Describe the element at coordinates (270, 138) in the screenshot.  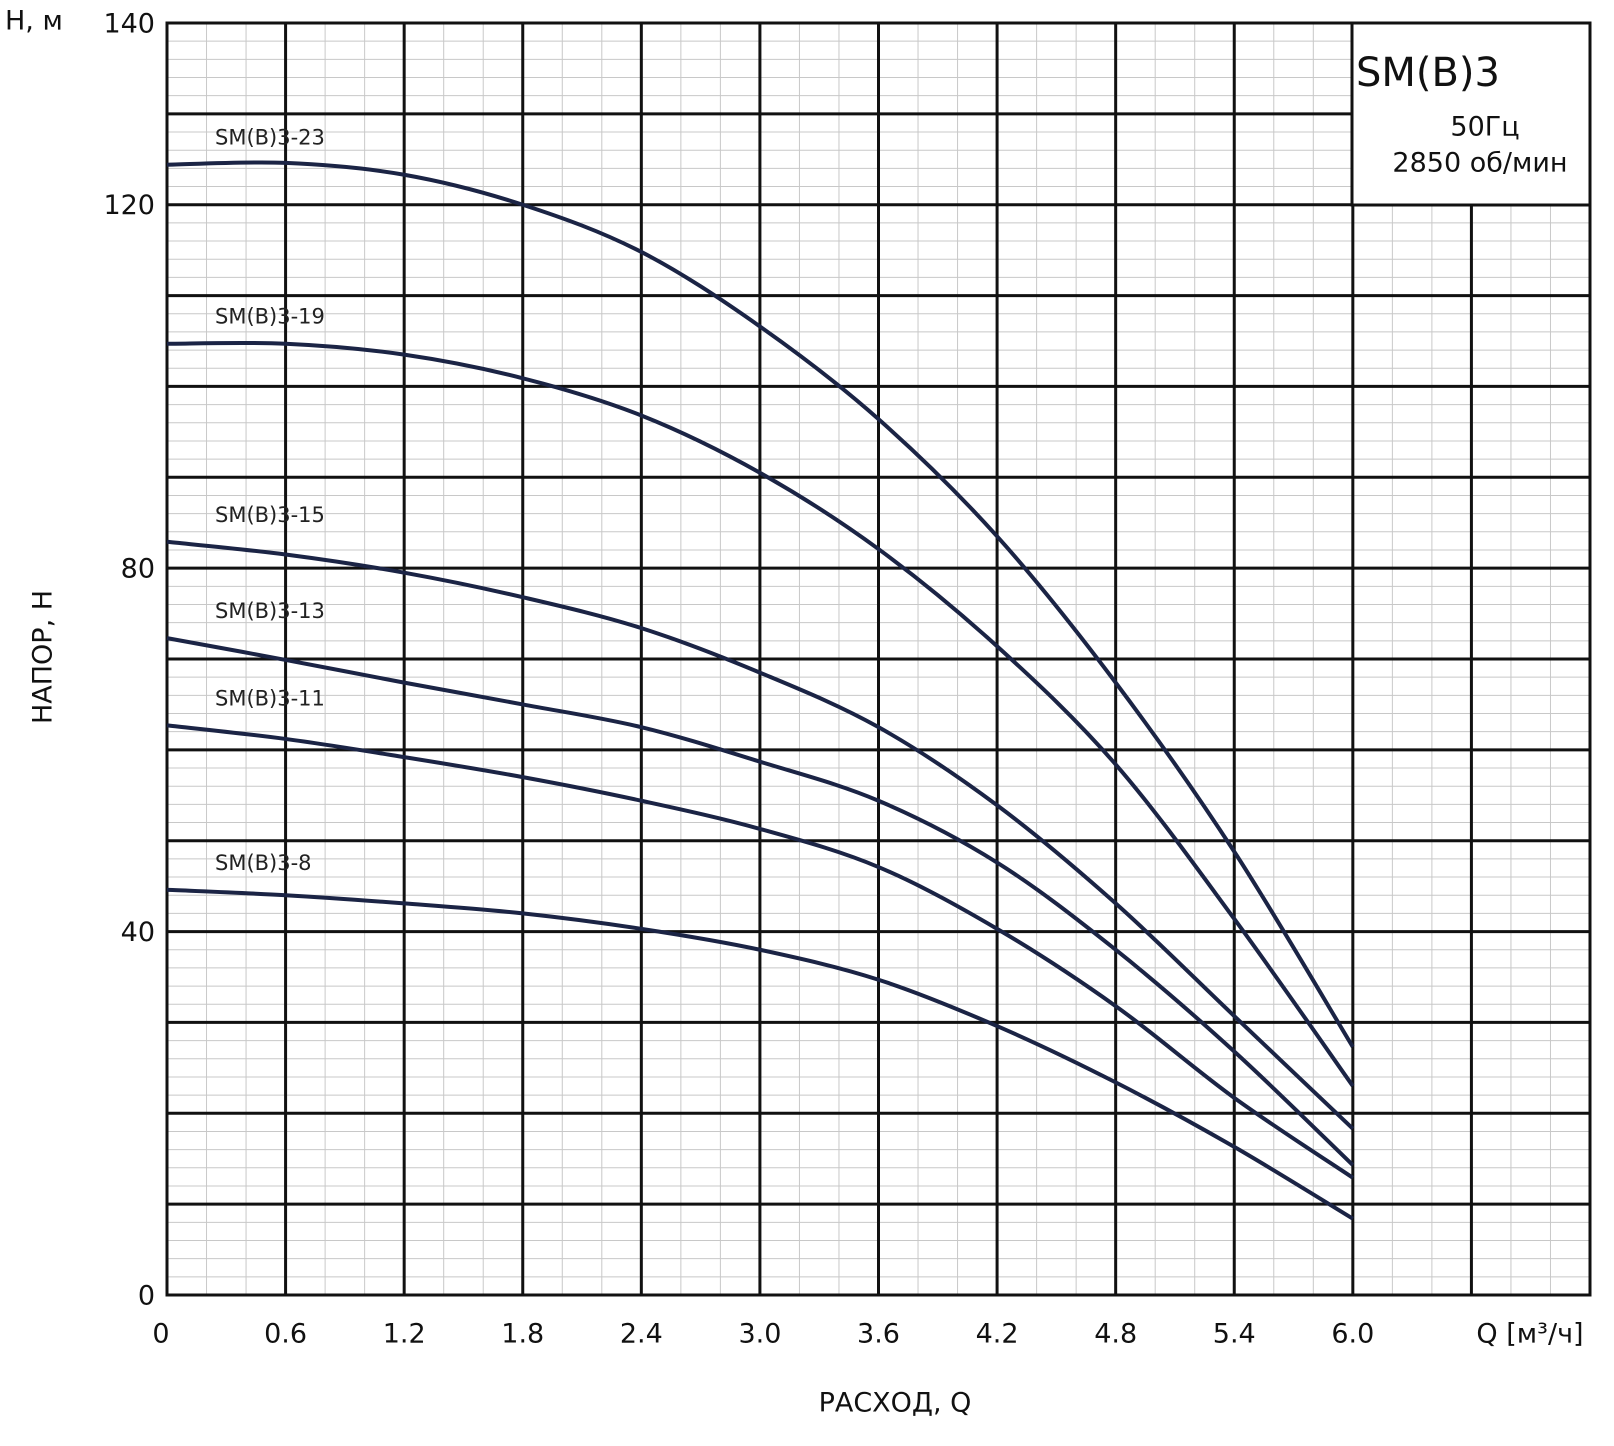
I see `series-label: SM(B)3-23` at that location.